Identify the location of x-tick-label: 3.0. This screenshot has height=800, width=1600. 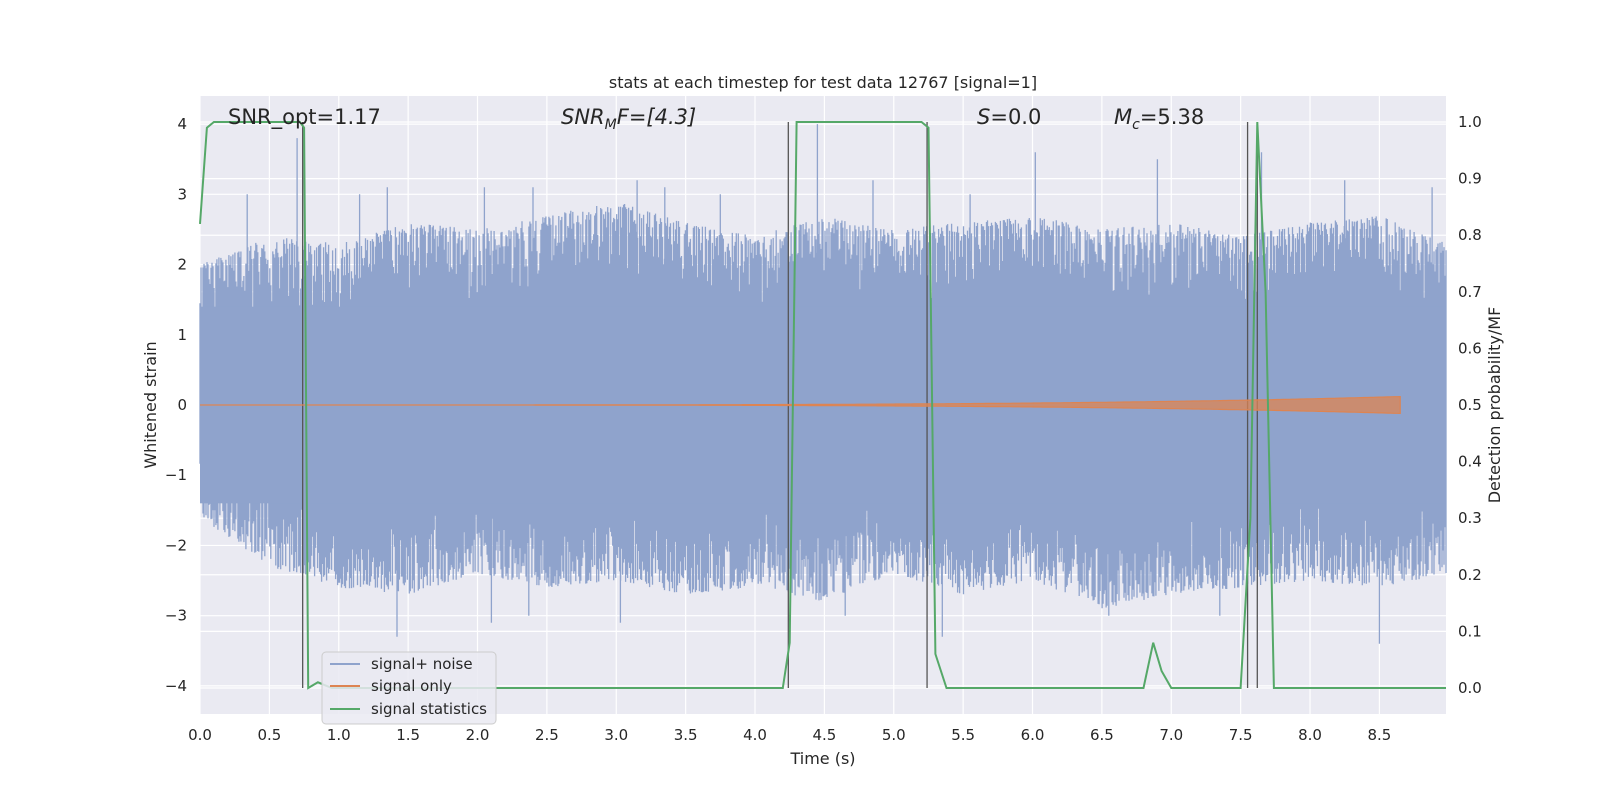
(616, 735).